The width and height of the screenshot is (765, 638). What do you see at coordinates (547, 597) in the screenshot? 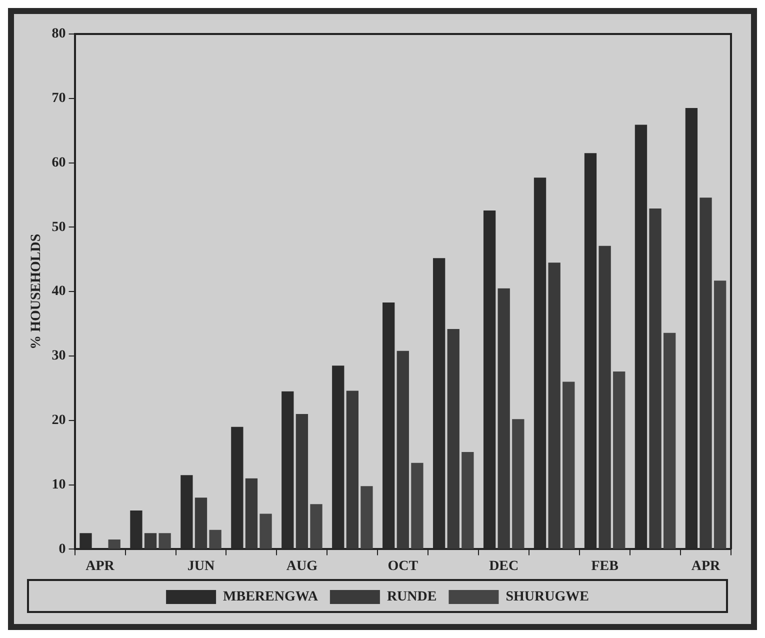
I see `legend-label: SHURUGWE` at bounding box center [547, 597].